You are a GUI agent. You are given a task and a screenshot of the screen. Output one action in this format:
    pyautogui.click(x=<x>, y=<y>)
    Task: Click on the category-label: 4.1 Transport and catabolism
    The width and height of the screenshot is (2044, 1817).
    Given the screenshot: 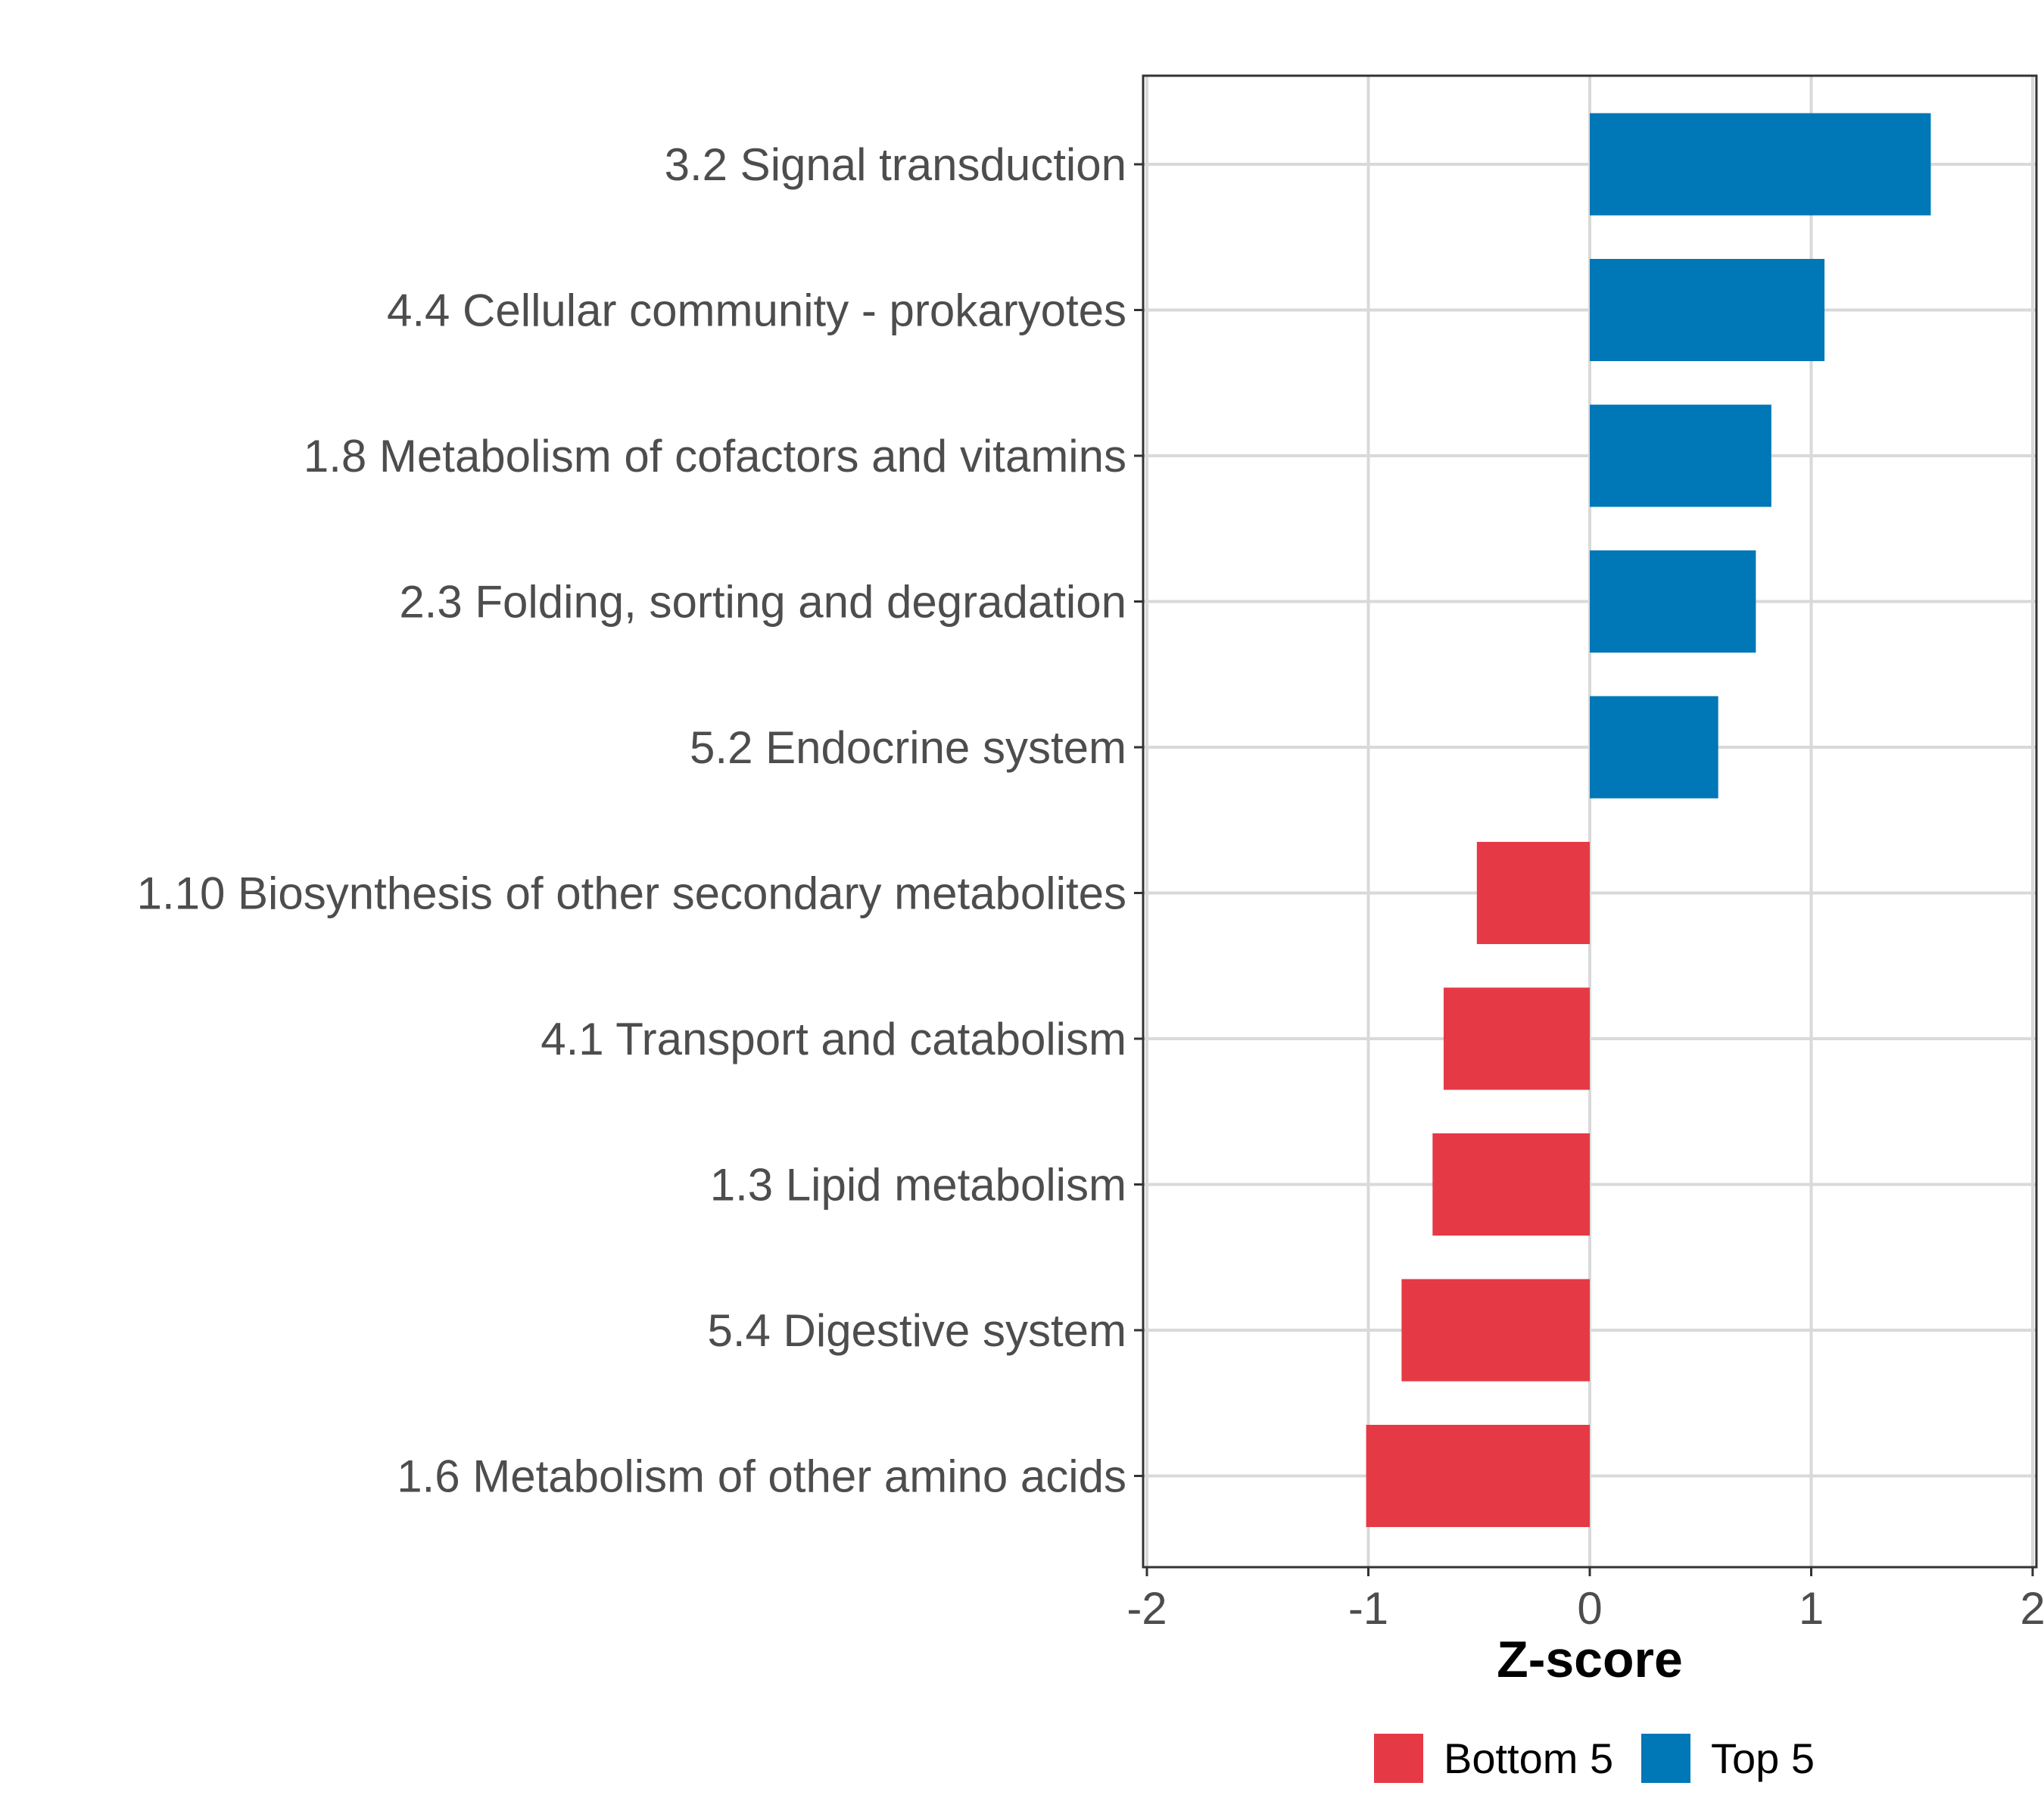 What is the action you would take?
    pyautogui.click(x=833, y=1039)
    